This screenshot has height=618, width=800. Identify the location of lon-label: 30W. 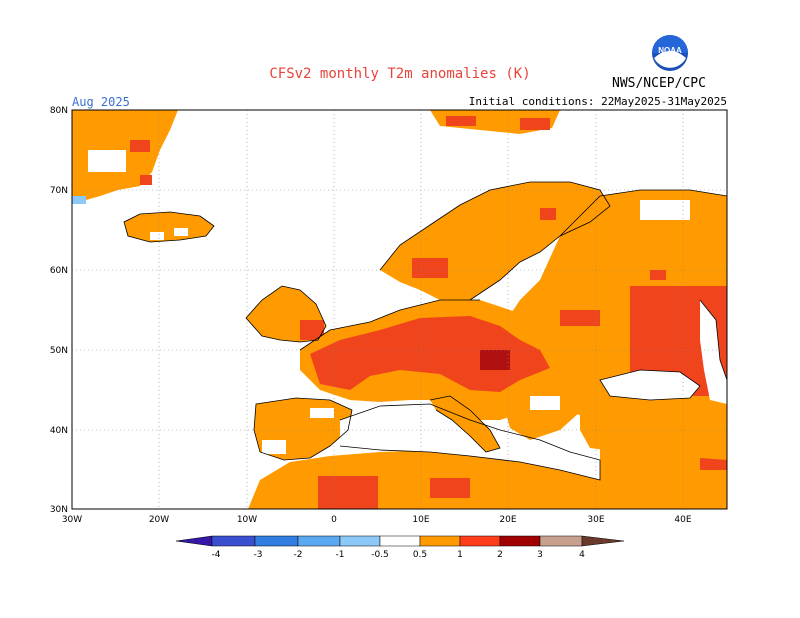
(72, 520).